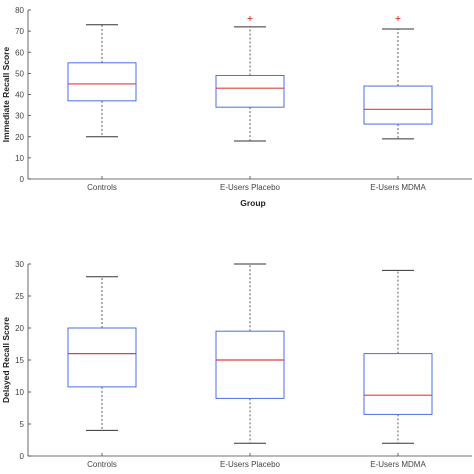  Describe the element at coordinates (19, 360) in the screenshot. I see `y-tick-label: 15` at that location.